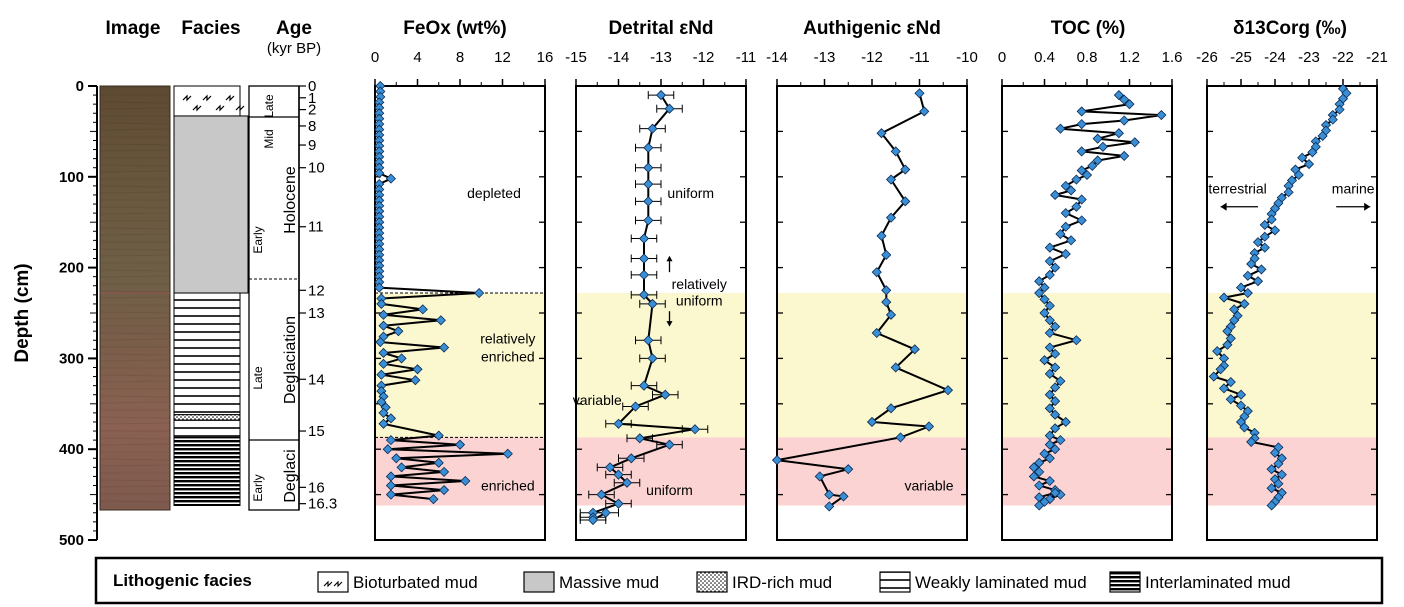  I want to click on age-label: 10, so click(316, 168).